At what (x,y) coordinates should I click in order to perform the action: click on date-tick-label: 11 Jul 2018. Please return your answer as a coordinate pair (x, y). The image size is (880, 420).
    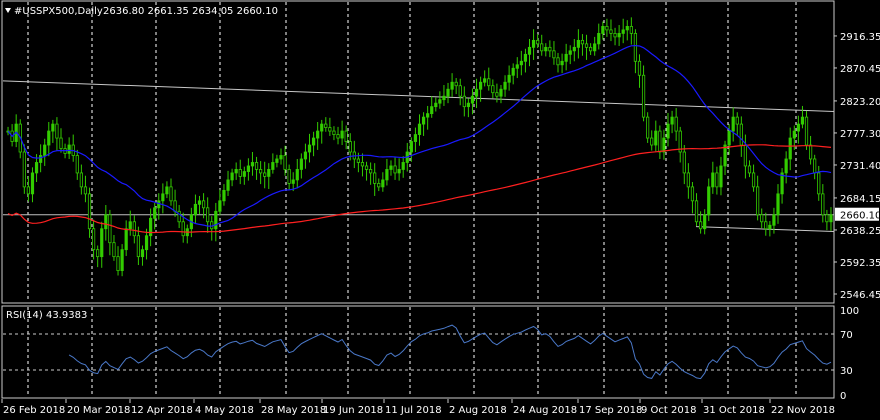
    Looking at the image, I should click on (413, 410).